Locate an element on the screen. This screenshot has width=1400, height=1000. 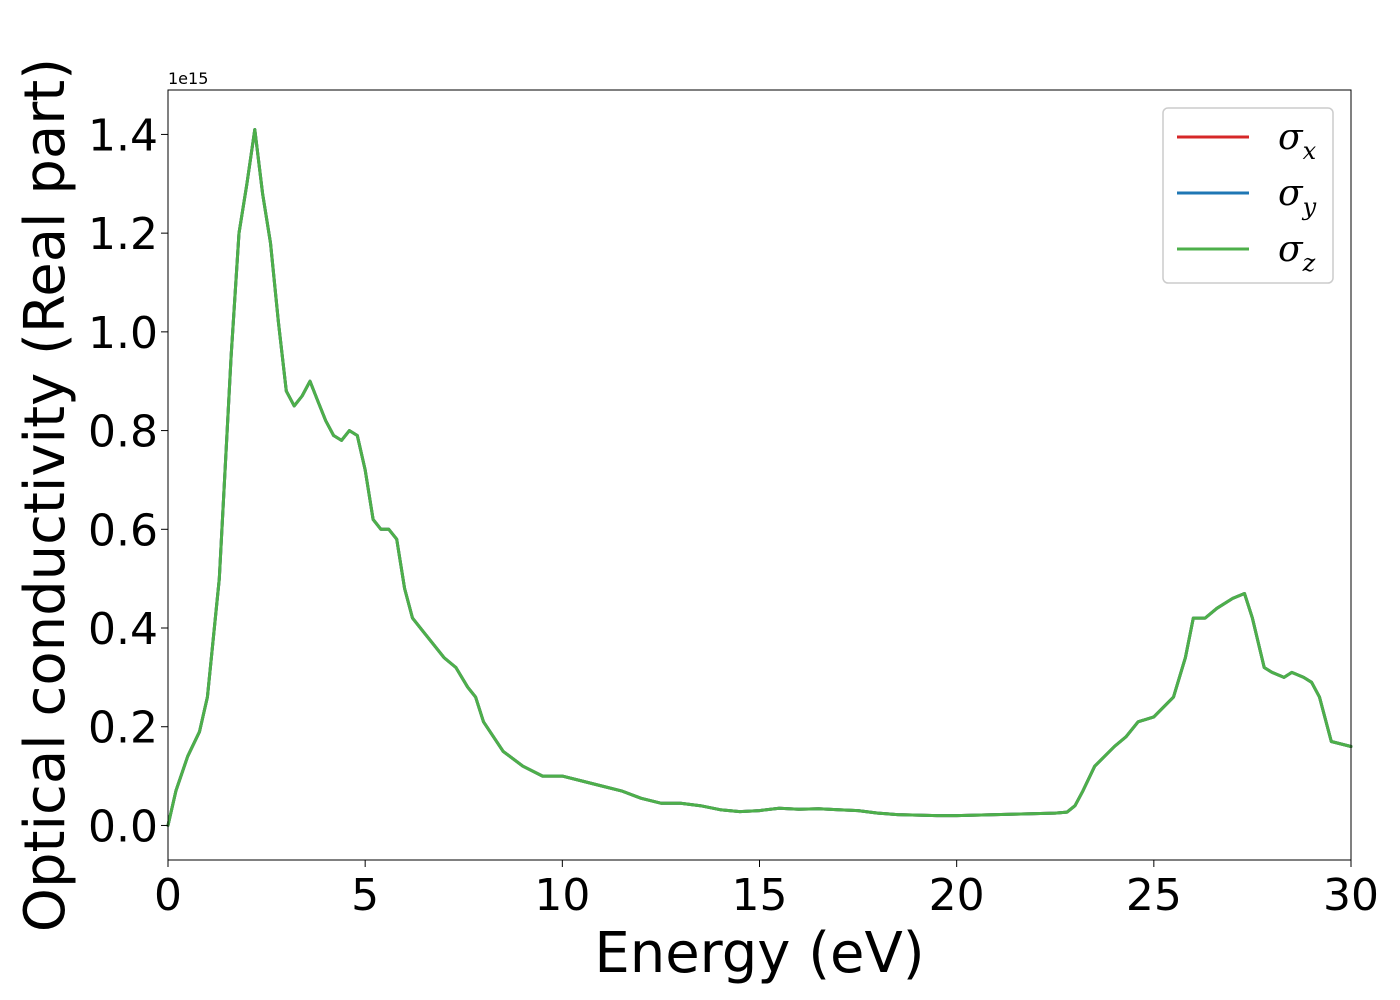
legend-box is located at coordinates (1248, 195).